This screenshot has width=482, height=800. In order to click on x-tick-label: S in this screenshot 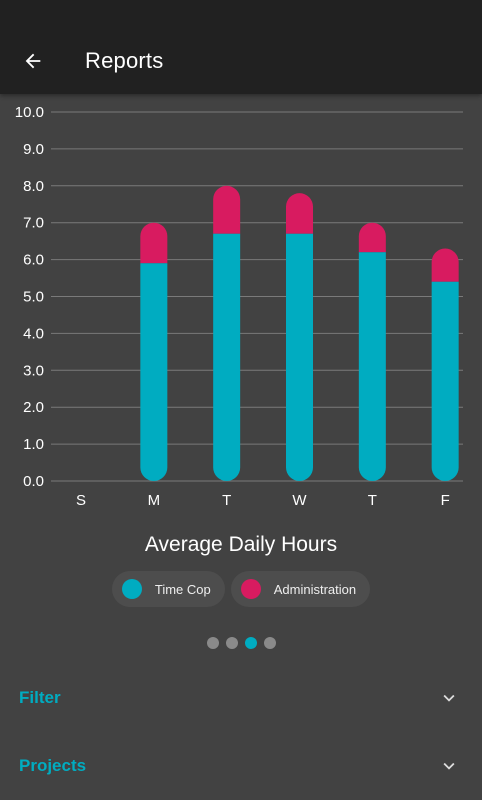, I will do `click(81, 500)`.